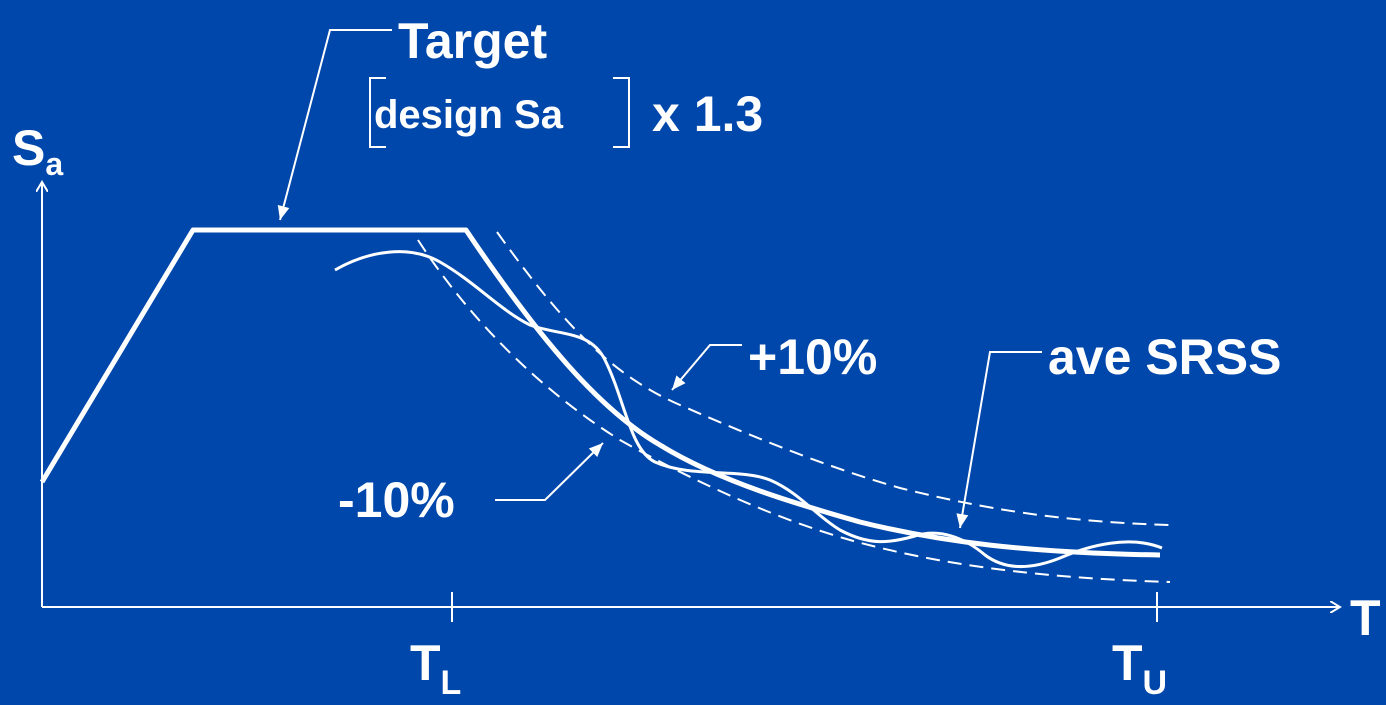 This screenshot has width=1386, height=705. I want to click on ave-srss-leader-line, so click(999, 440).